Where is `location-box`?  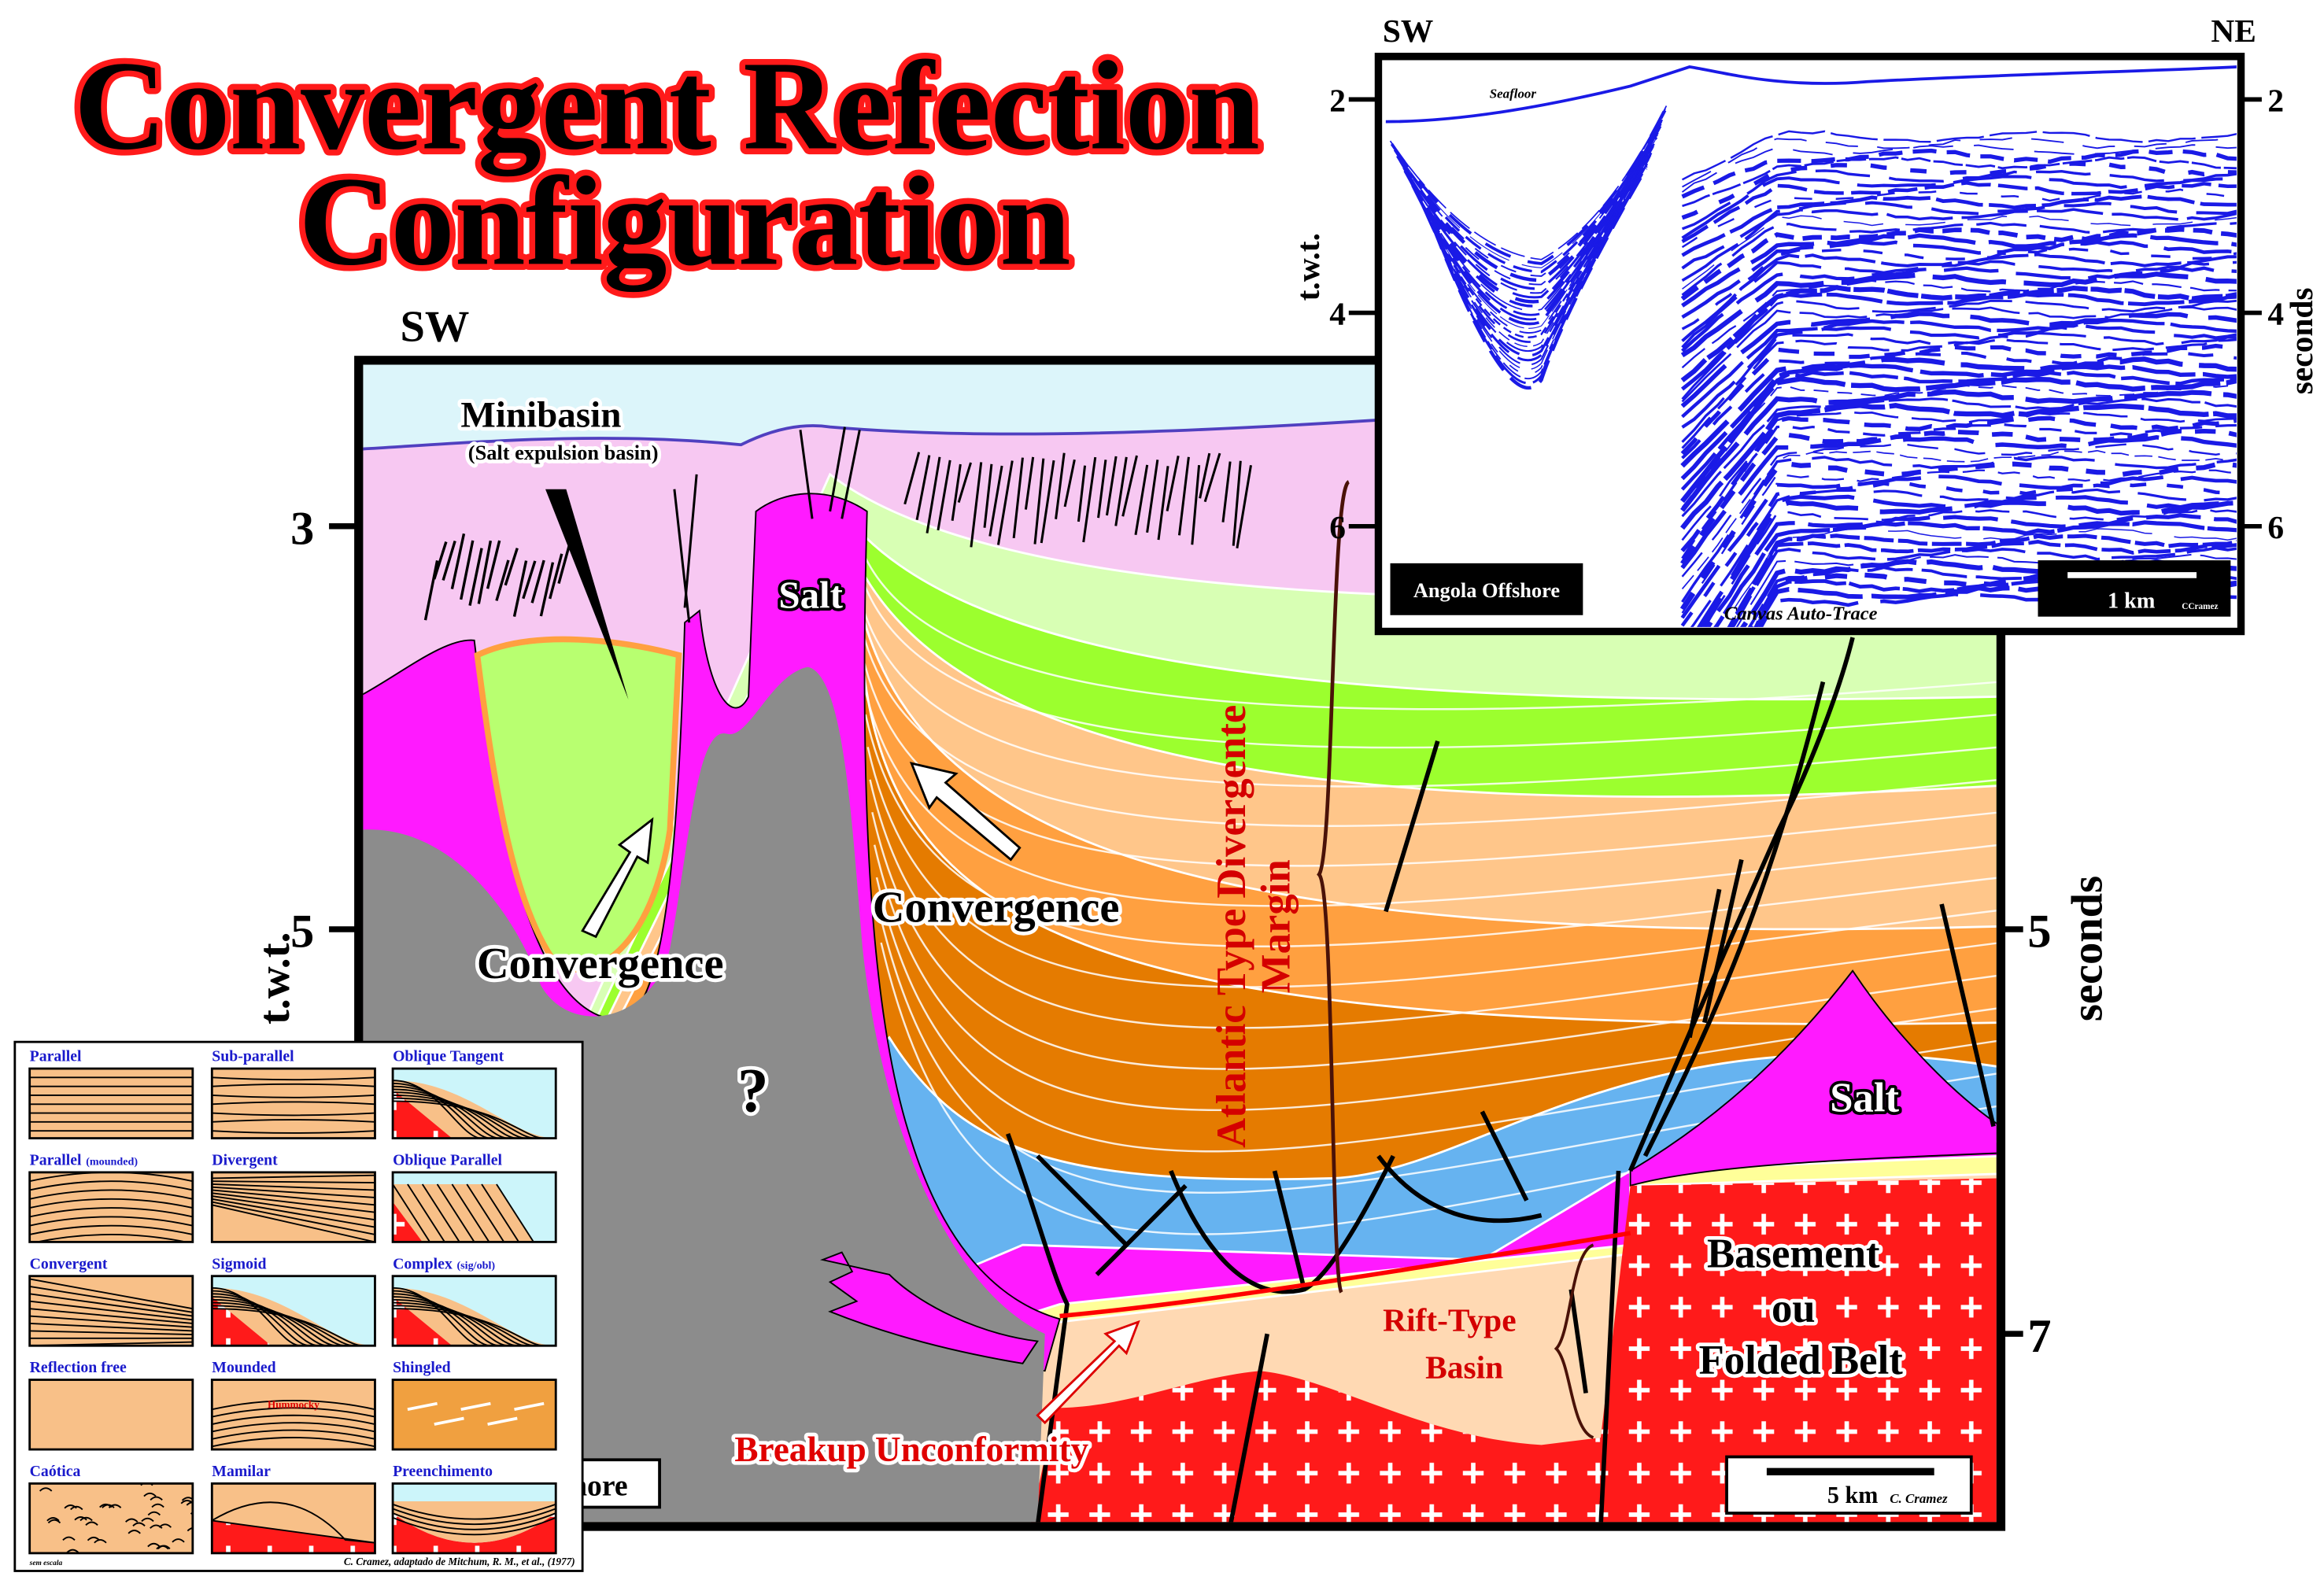
location-box is located at coordinates (1486, 589).